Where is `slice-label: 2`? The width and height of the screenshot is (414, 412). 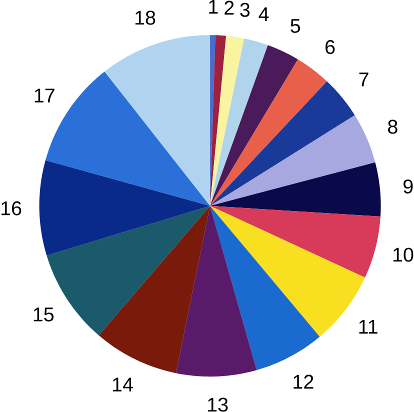 slice-label: 2 is located at coordinates (229, 7).